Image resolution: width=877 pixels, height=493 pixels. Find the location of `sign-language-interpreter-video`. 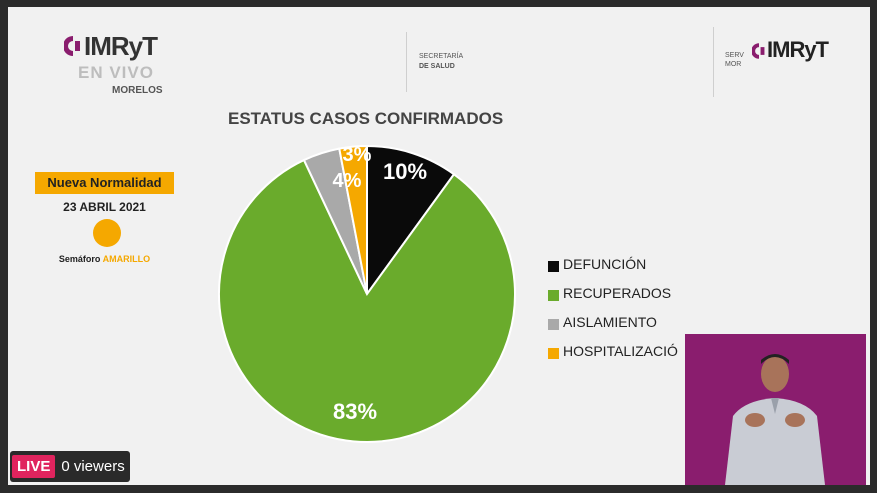

sign-language-interpreter-video is located at coordinates (775, 409).